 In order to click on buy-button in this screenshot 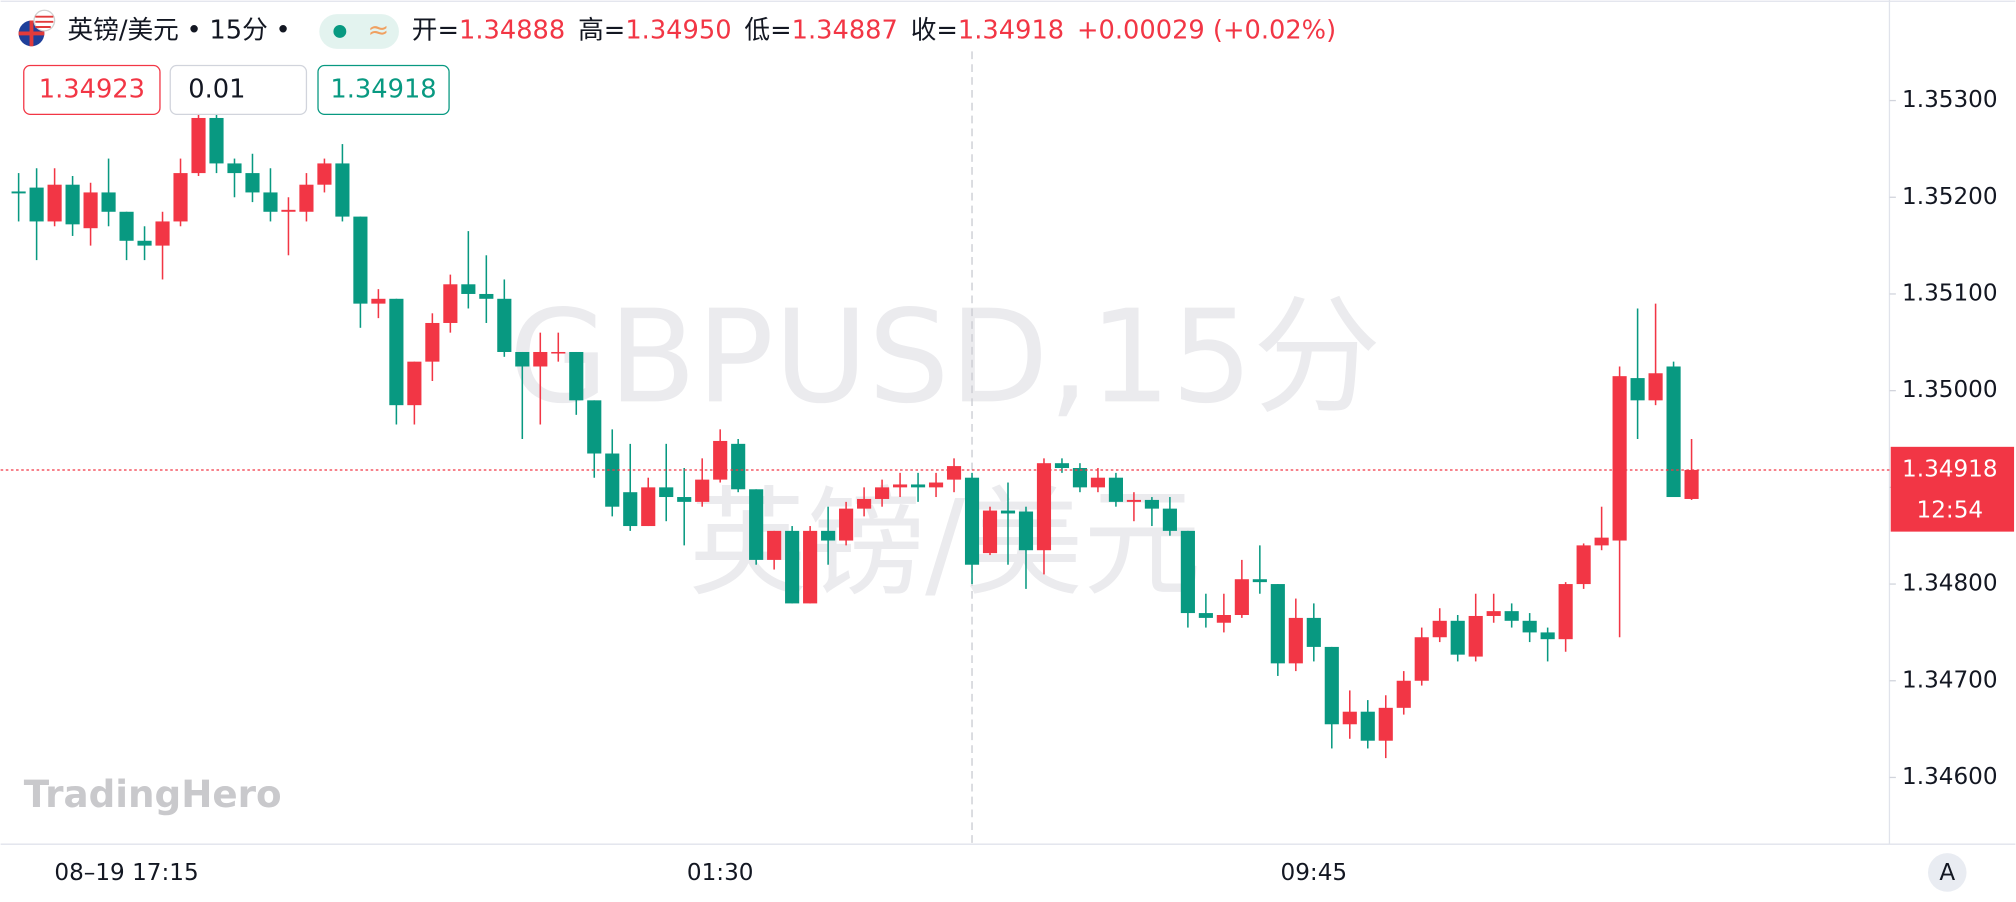, I will do `click(383, 89)`.